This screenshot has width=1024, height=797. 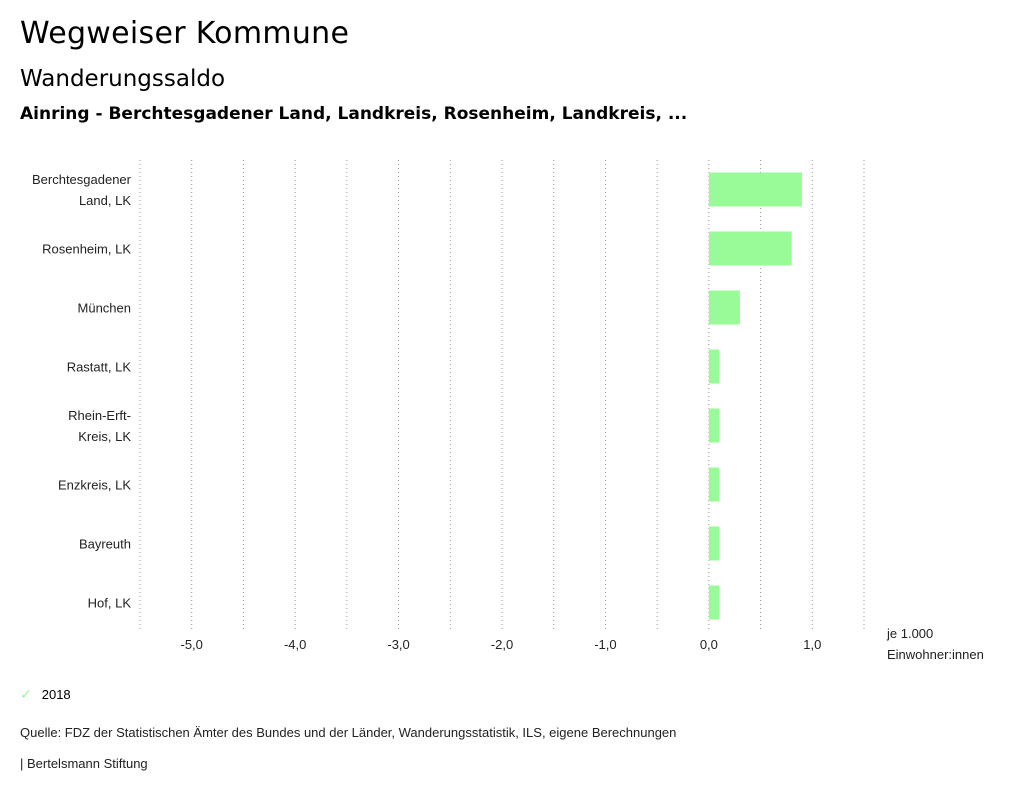 What do you see at coordinates (110, 603) in the screenshot?
I see `category-label: Hof, LK` at bounding box center [110, 603].